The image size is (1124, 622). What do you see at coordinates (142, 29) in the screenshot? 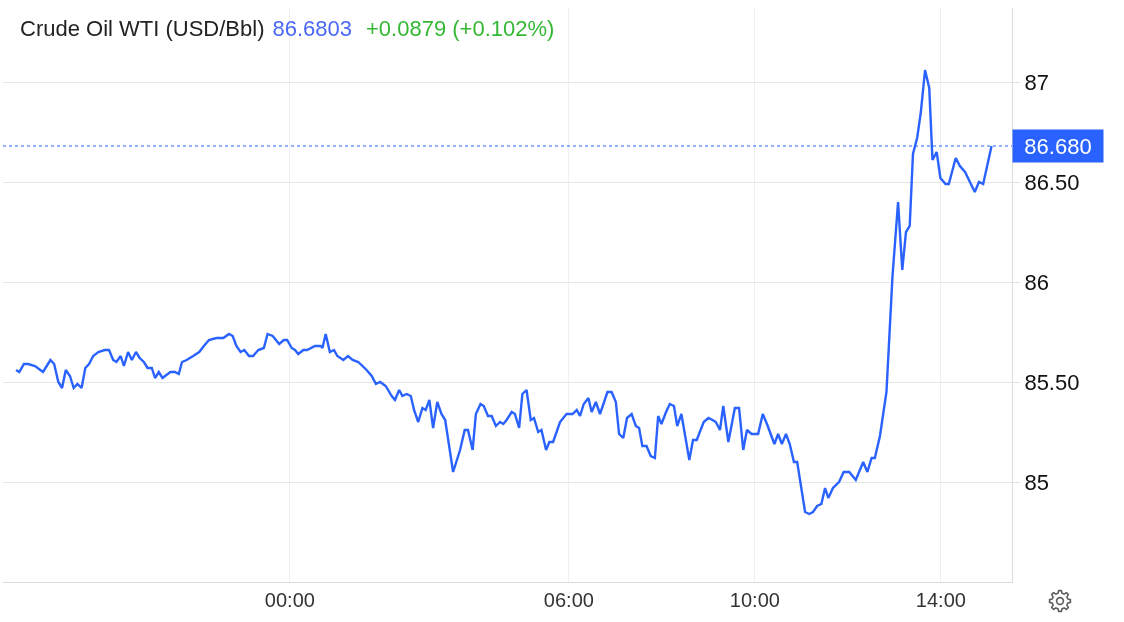
I see `chart-title: Crude Oil WTI (USD/Bbl)` at bounding box center [142, 29].